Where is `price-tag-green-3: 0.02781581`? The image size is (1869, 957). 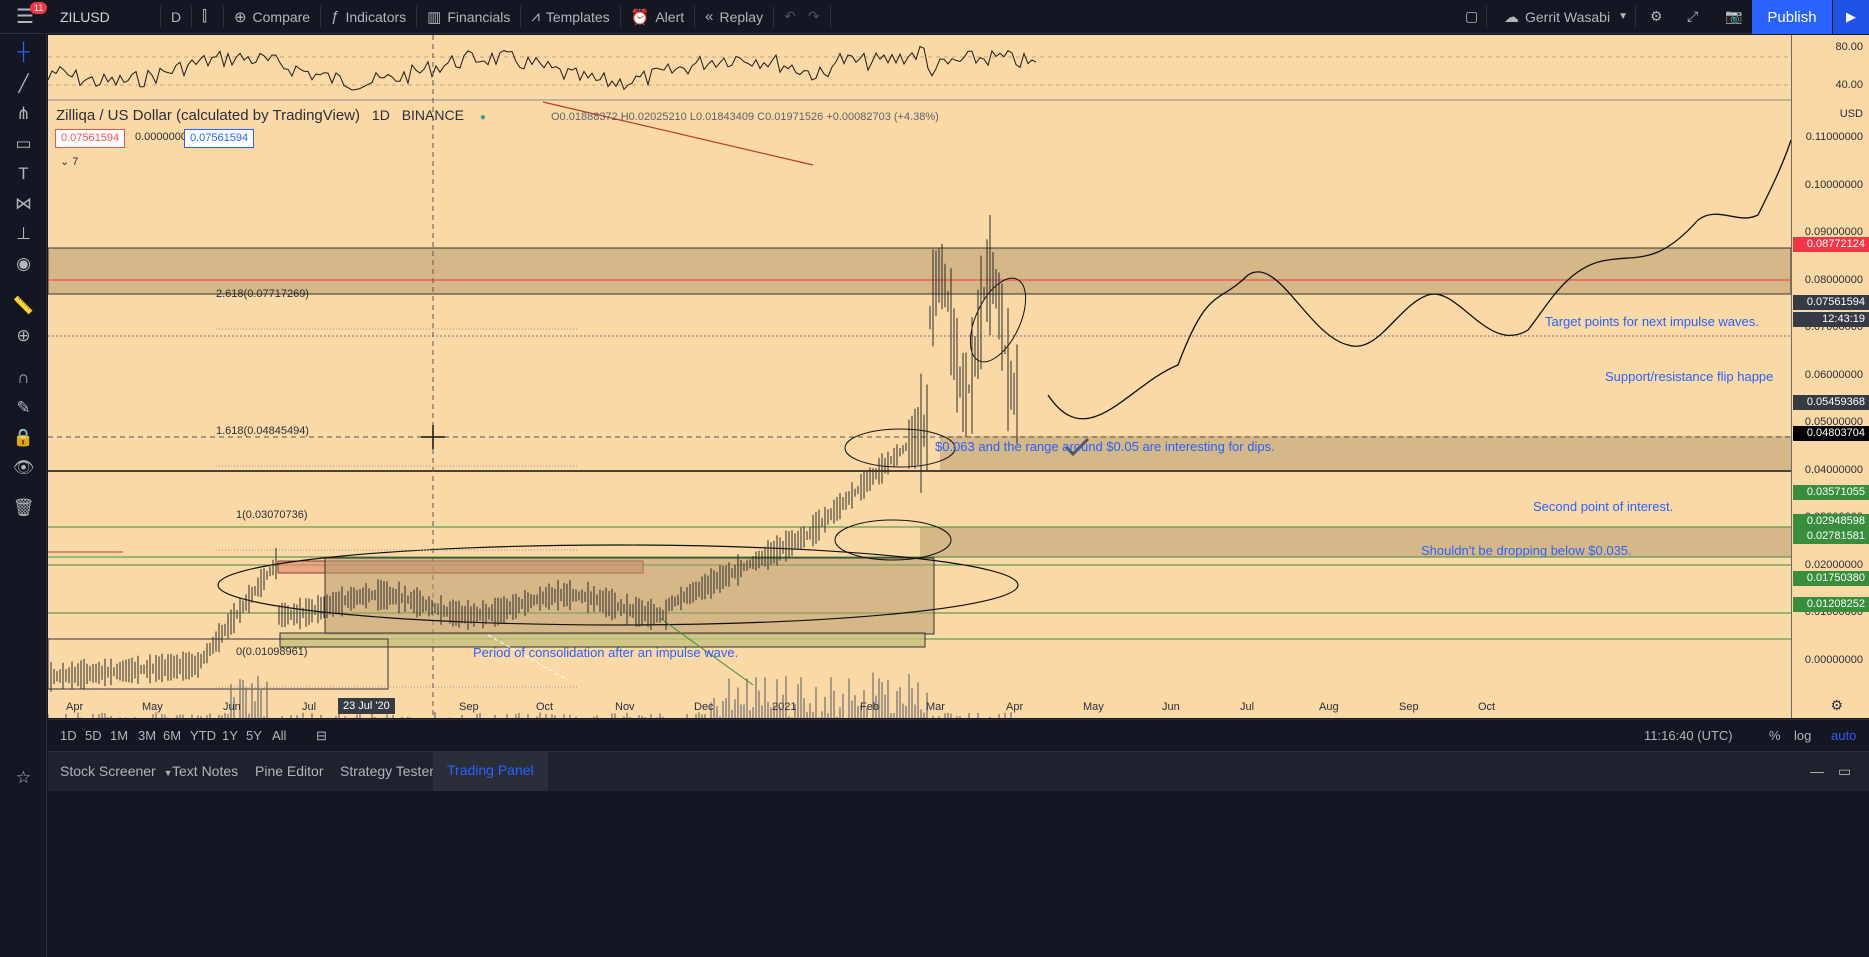
price-tag-green-3: 0.02781581 is located at coordinates (1831, 536).